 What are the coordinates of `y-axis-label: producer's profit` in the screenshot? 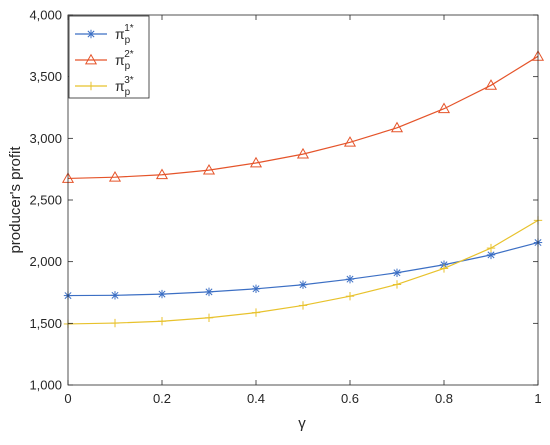 It's located at (15, 200).